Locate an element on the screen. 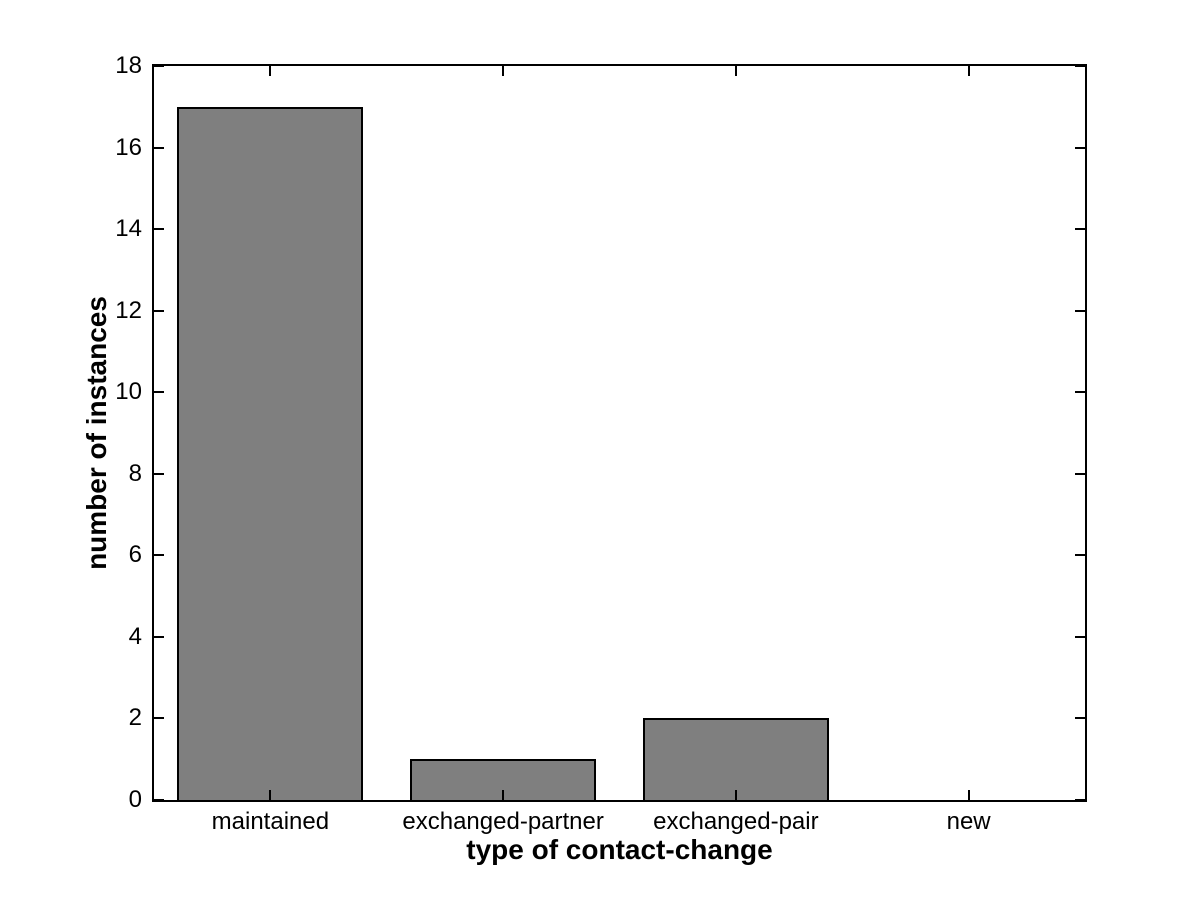 Image resolution: width=1201 pixels, height=901 pixels. bar-maintained is located at coordinates (270, 453).